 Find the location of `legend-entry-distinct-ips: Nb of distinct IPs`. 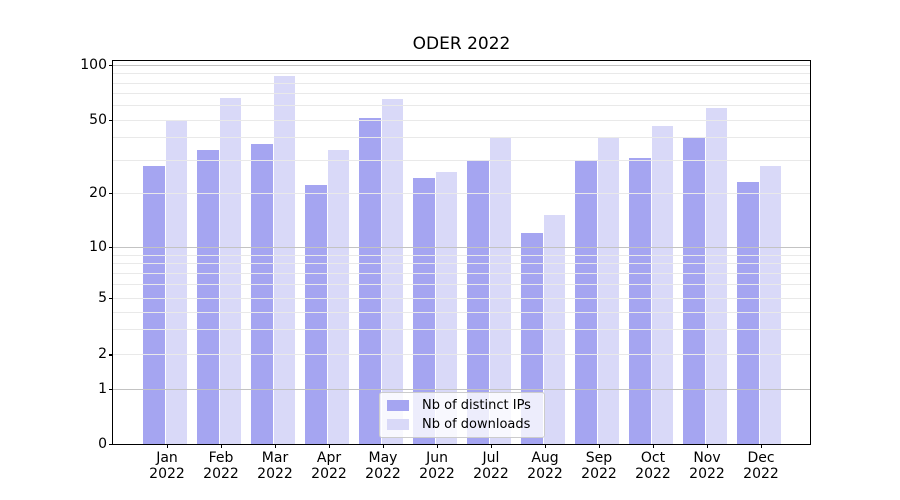

legend-entry-distinct-ips: Nb of distinct IPs is located at coordinates (462, 405).